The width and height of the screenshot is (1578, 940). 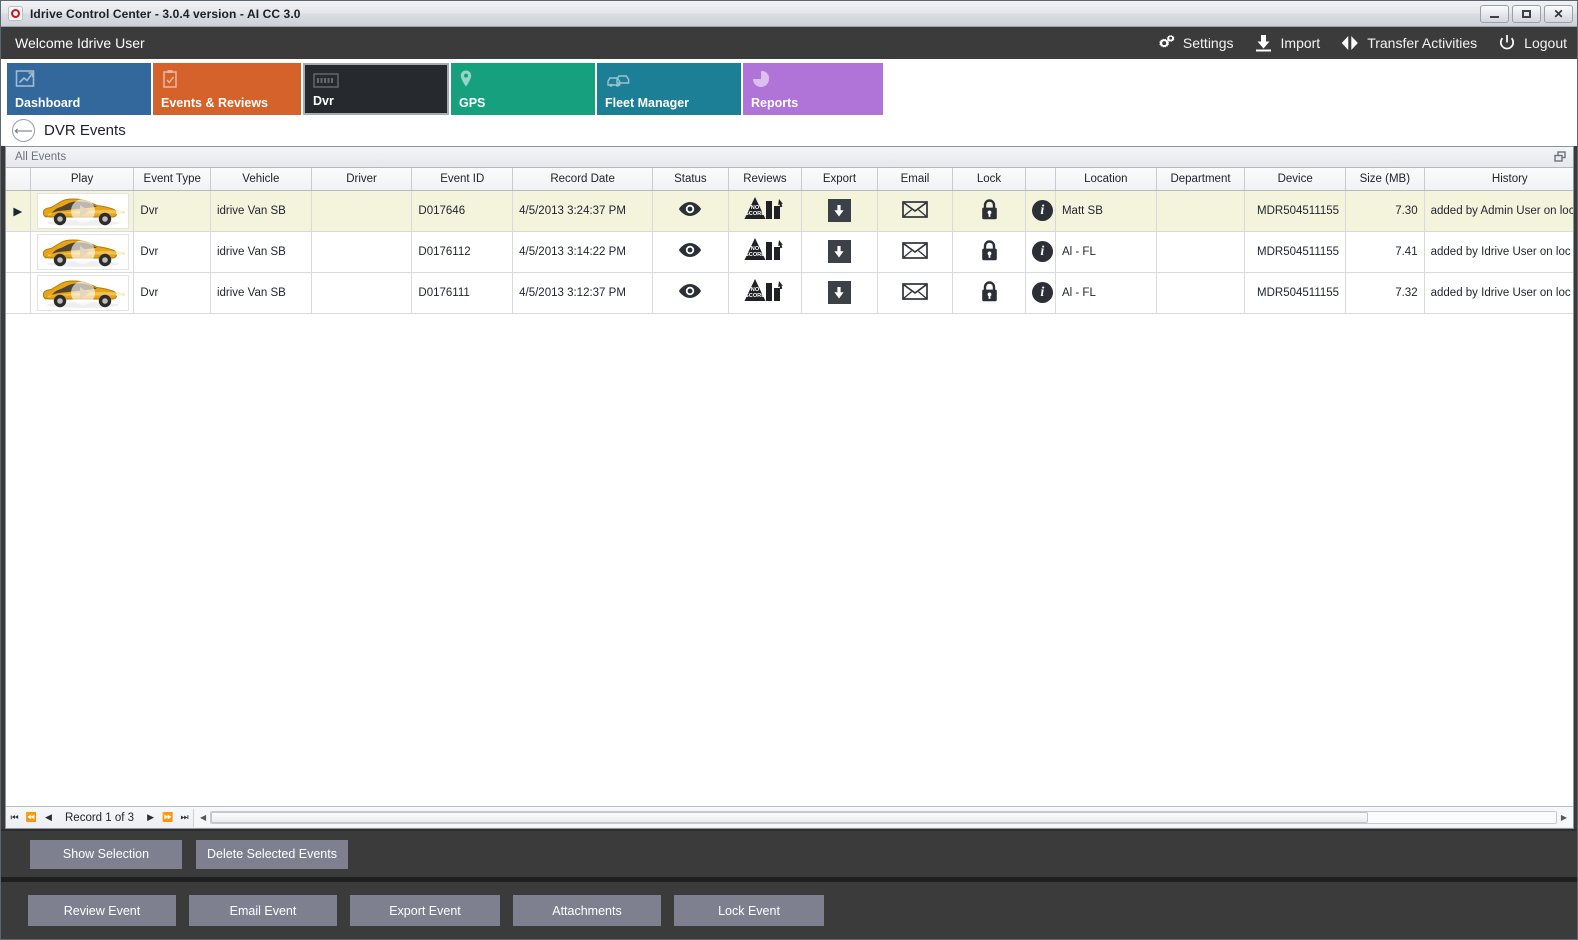 What do you see at coordinates (915, 179) in the screenshot?
I see `column-header-email: Email` at bounding box center [915, 179].